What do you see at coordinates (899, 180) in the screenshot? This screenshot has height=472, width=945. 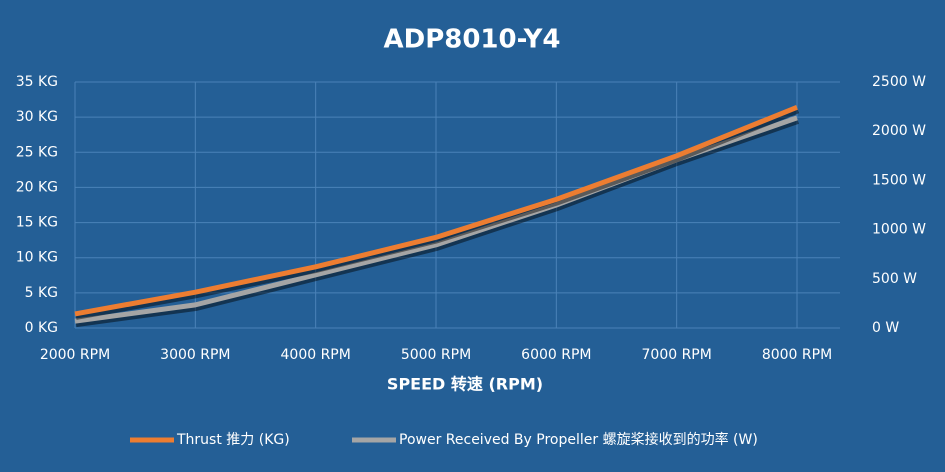 I see `y2-tick-label: 1500 W` at bounding box center [899, 180].